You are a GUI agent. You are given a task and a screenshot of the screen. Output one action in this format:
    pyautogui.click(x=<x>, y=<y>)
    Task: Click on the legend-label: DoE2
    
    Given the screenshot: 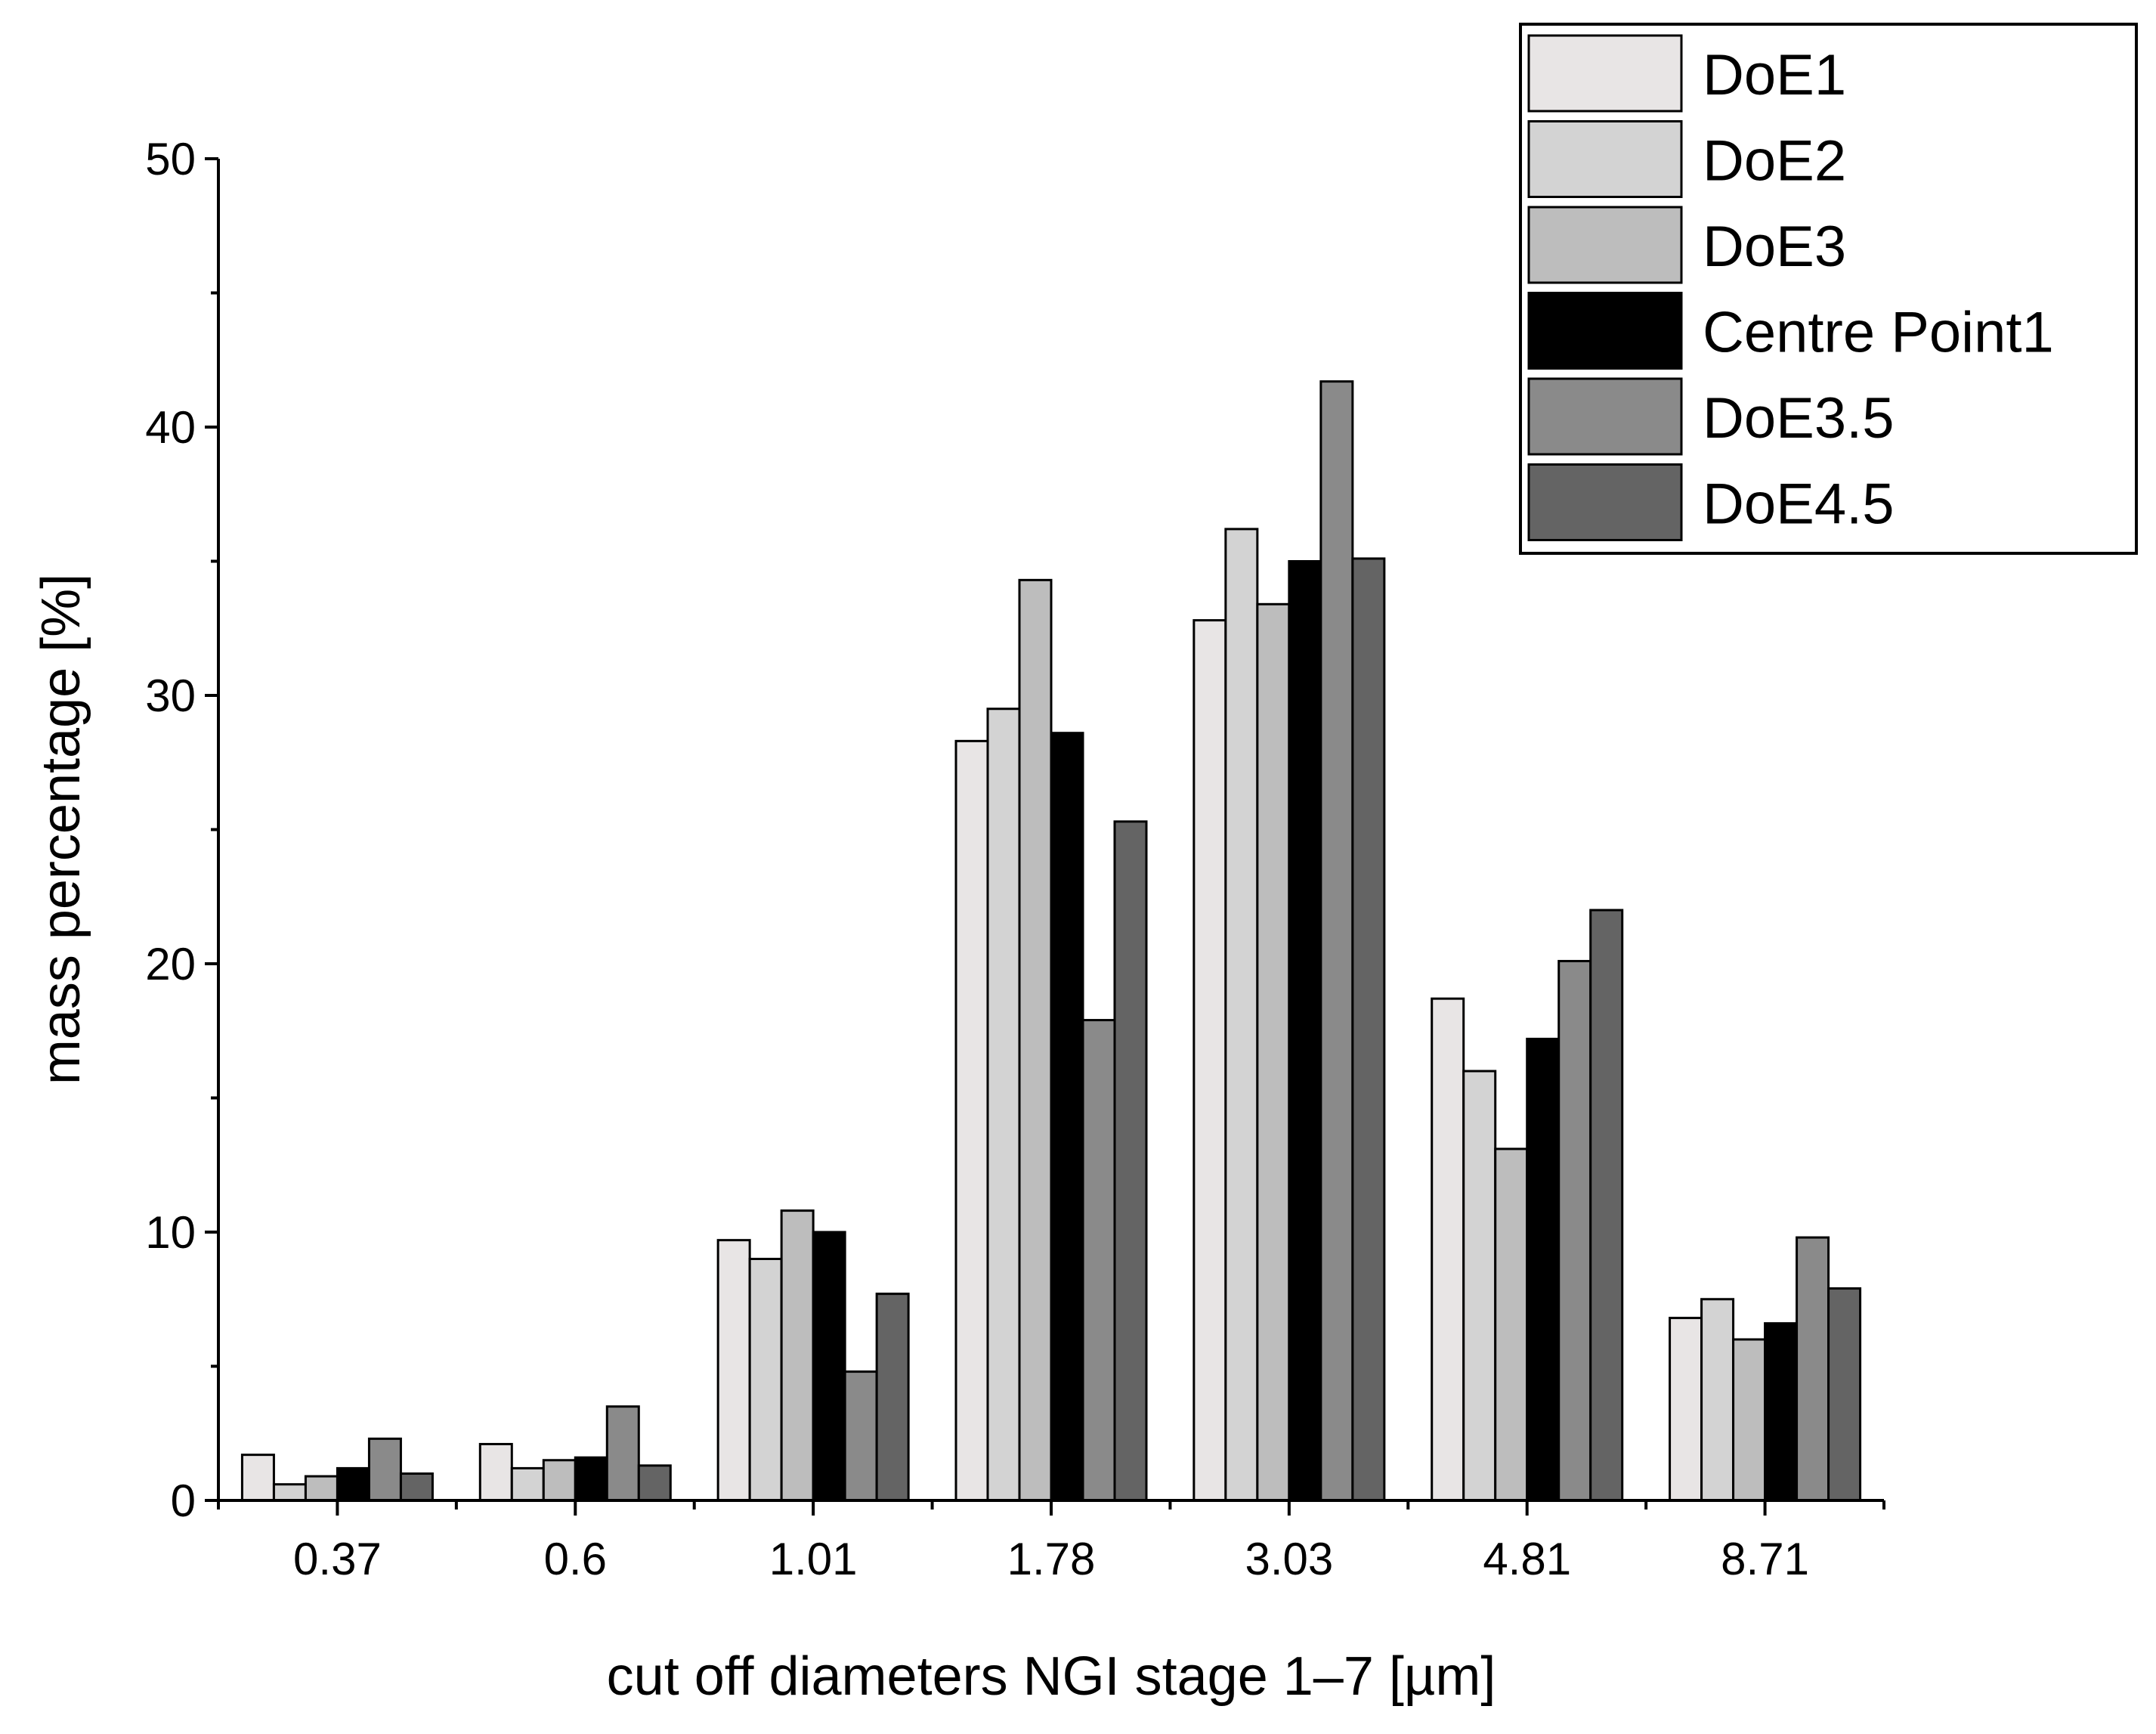 What is the action you would take?
    pyautogui.click(x=1774, y=161)
    